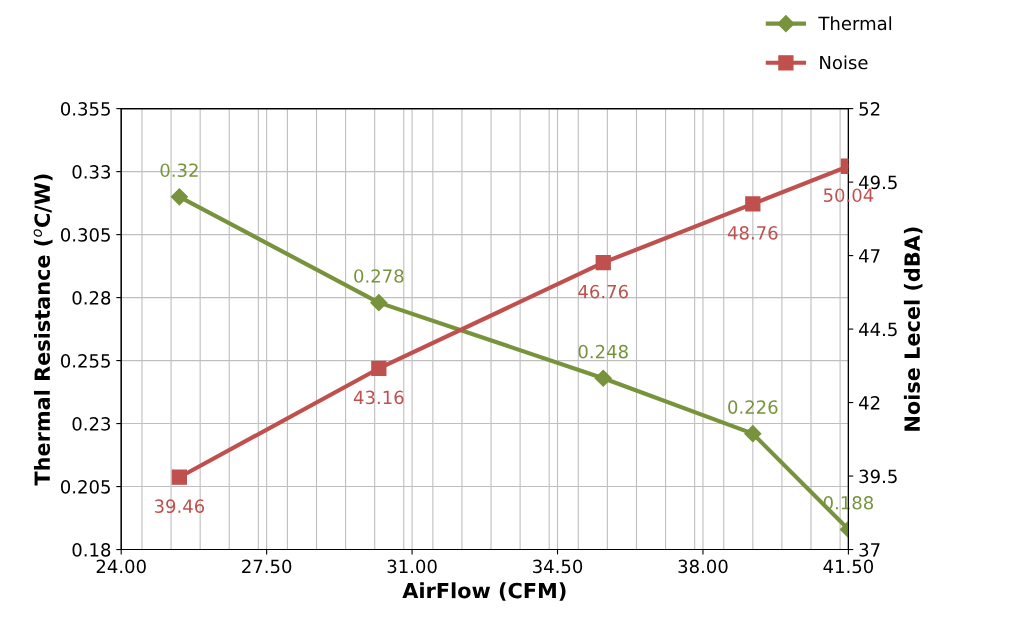 This screenshot has height=639, width=1010. Describe the element at coordinates (844, 62) in the screenshot. I see `legend-label: Noise` at that location.